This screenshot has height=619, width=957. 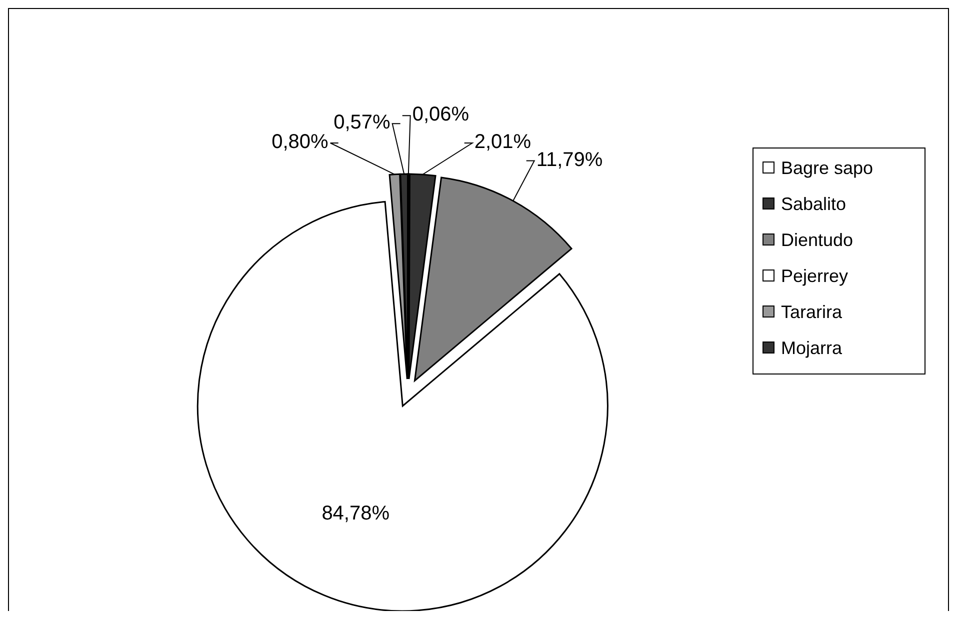 I want to click on legend-label: Pejerrey, so click(x=814, y=276).